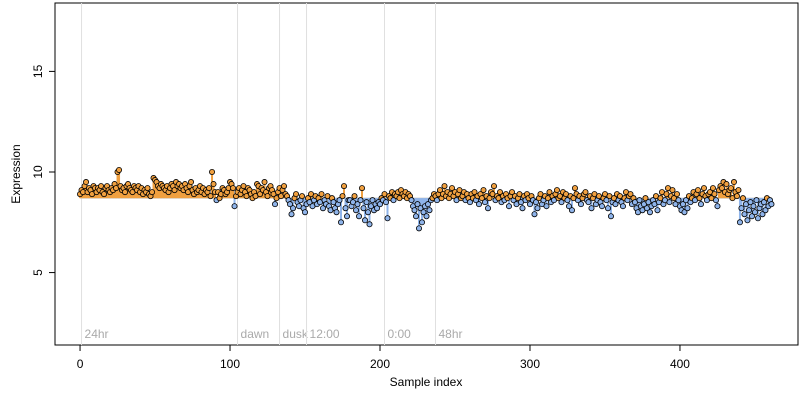 This screenshot has height=400, width=800. What do you see at coordinates (296, 334) in the screenshot?
I see `annotation-label: dusk` at bounding box center [296, 334].